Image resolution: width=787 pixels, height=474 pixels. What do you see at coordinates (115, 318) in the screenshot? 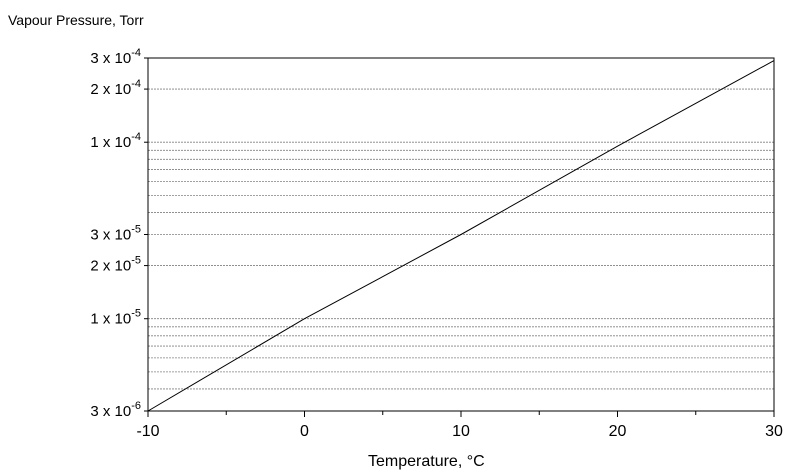
I see `y-tick-label: 1 x 10⁻⁵` at bounding box center [115, 318].